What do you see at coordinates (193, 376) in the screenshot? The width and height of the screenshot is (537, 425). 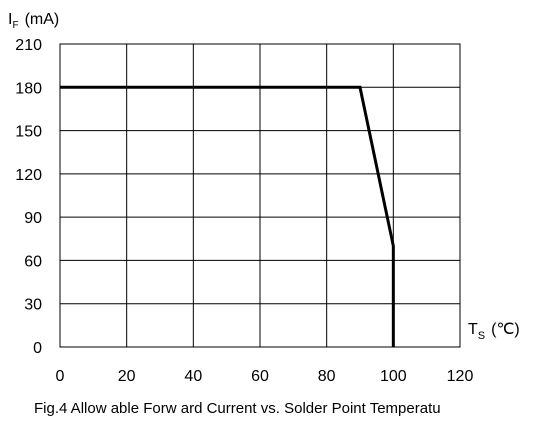 I see `x-tick-label: 40` at bounding box center [193, 376].